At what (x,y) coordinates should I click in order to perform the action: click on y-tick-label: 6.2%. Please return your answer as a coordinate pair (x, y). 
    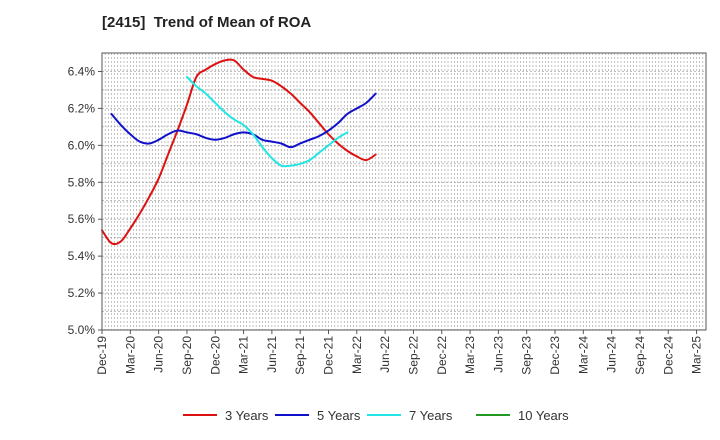
    Looking at the image, I should click on (82, 108).